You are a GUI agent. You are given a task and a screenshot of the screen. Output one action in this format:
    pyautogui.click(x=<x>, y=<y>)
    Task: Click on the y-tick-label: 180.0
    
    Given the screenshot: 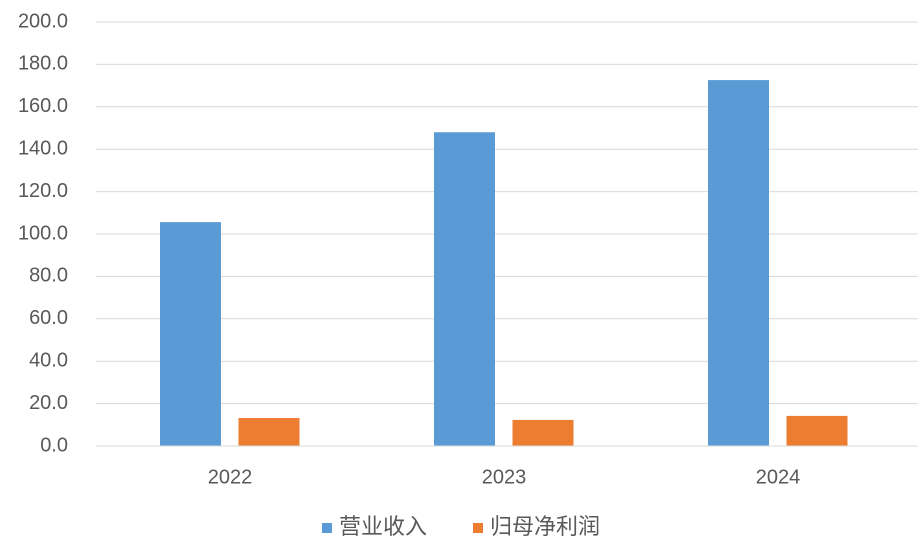 What is the action you would take?
    pyautogui.click(x=43, y=64)
    